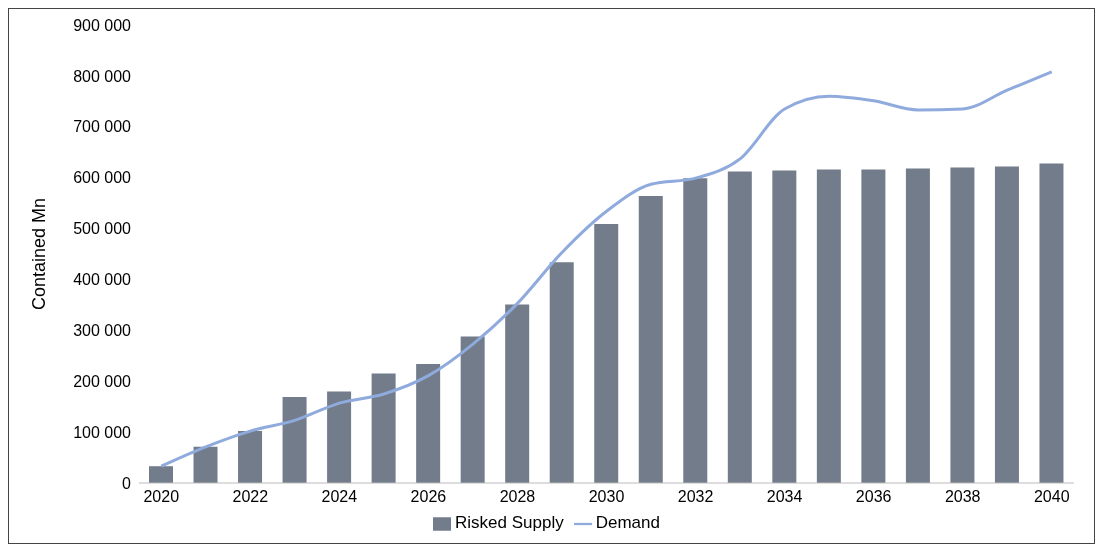 This screenshot has width=1105, height=554. What do you see at coordinates (339, 497) in the screenshot?
I see `x-tick-label: 2024` at bounding box center [339, 497].